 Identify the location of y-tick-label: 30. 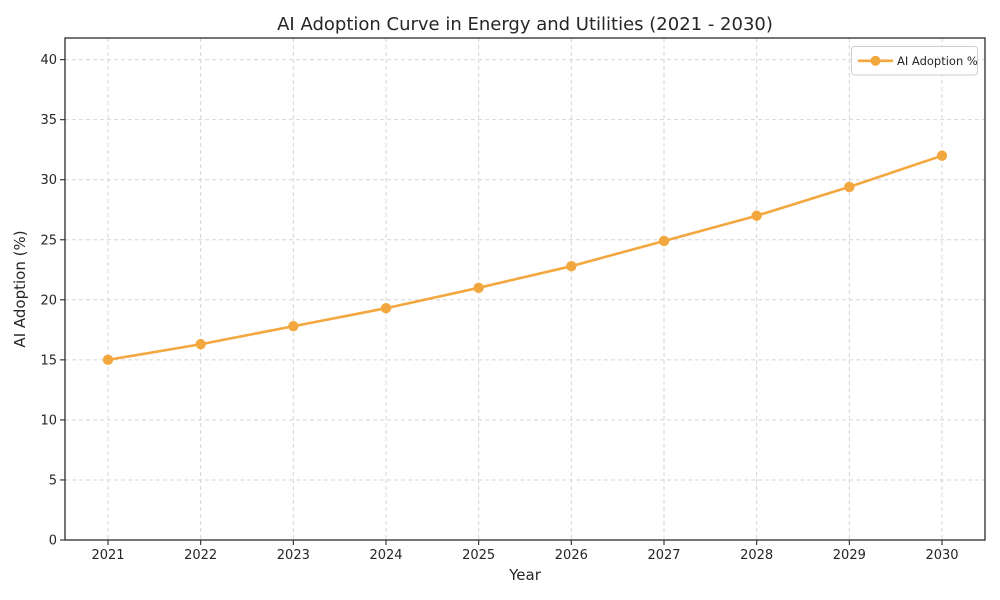
(48, 180).